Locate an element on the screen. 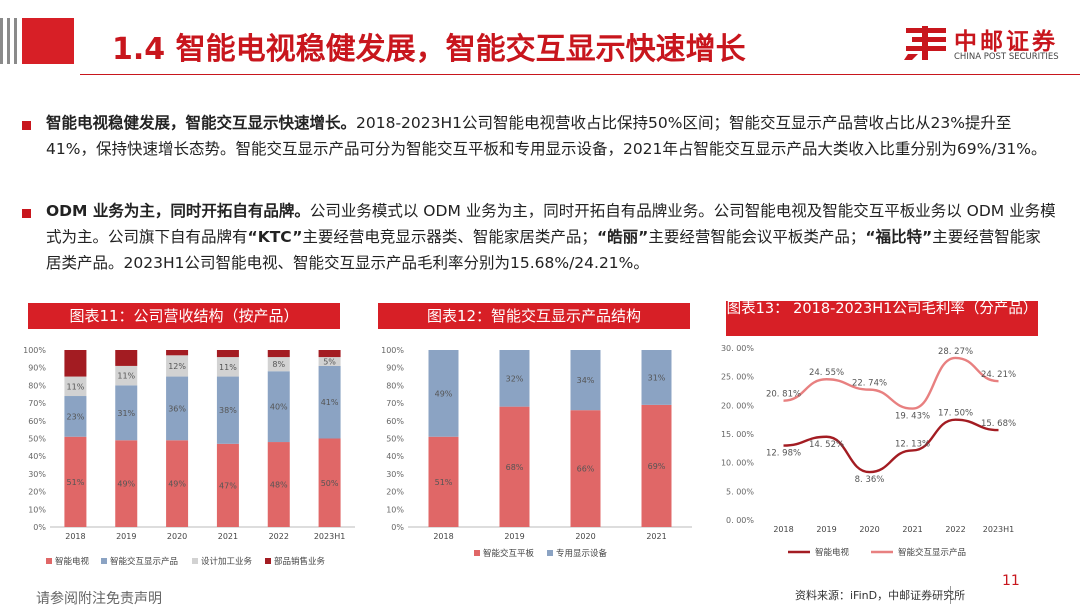 This screenshot has height=608, width=1080. data-source: 资料来源：iFinD，中邮证券研究所 is located at coordinates (880, 595).